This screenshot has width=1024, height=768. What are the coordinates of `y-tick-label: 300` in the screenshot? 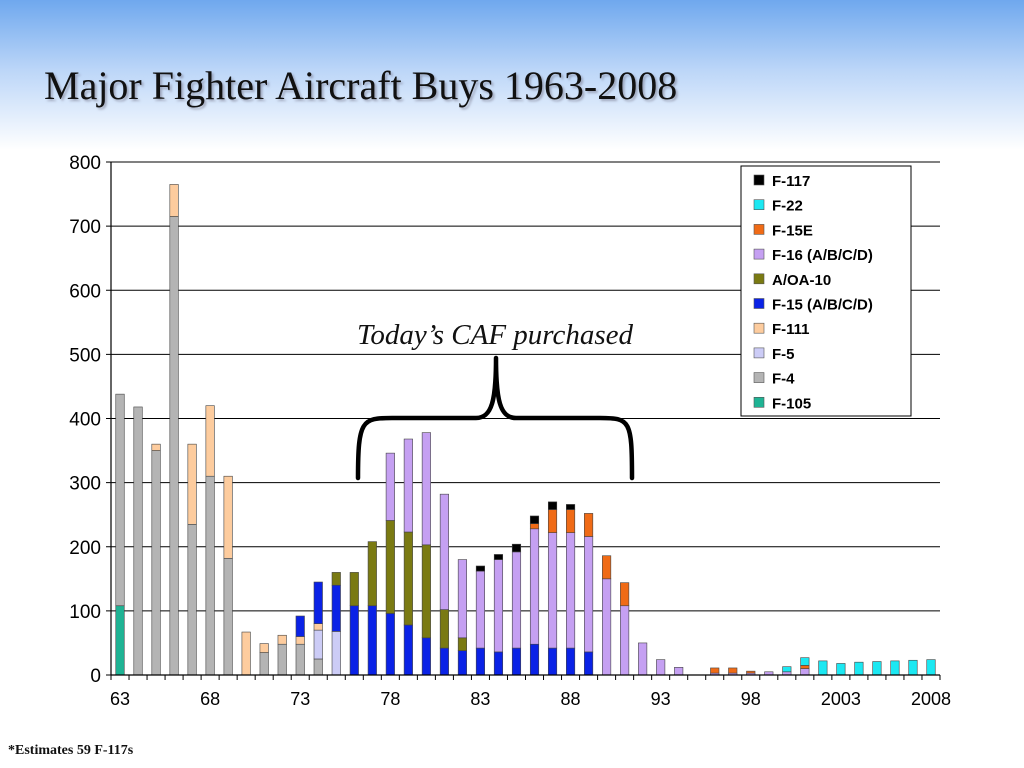 It's located at (85, 484).